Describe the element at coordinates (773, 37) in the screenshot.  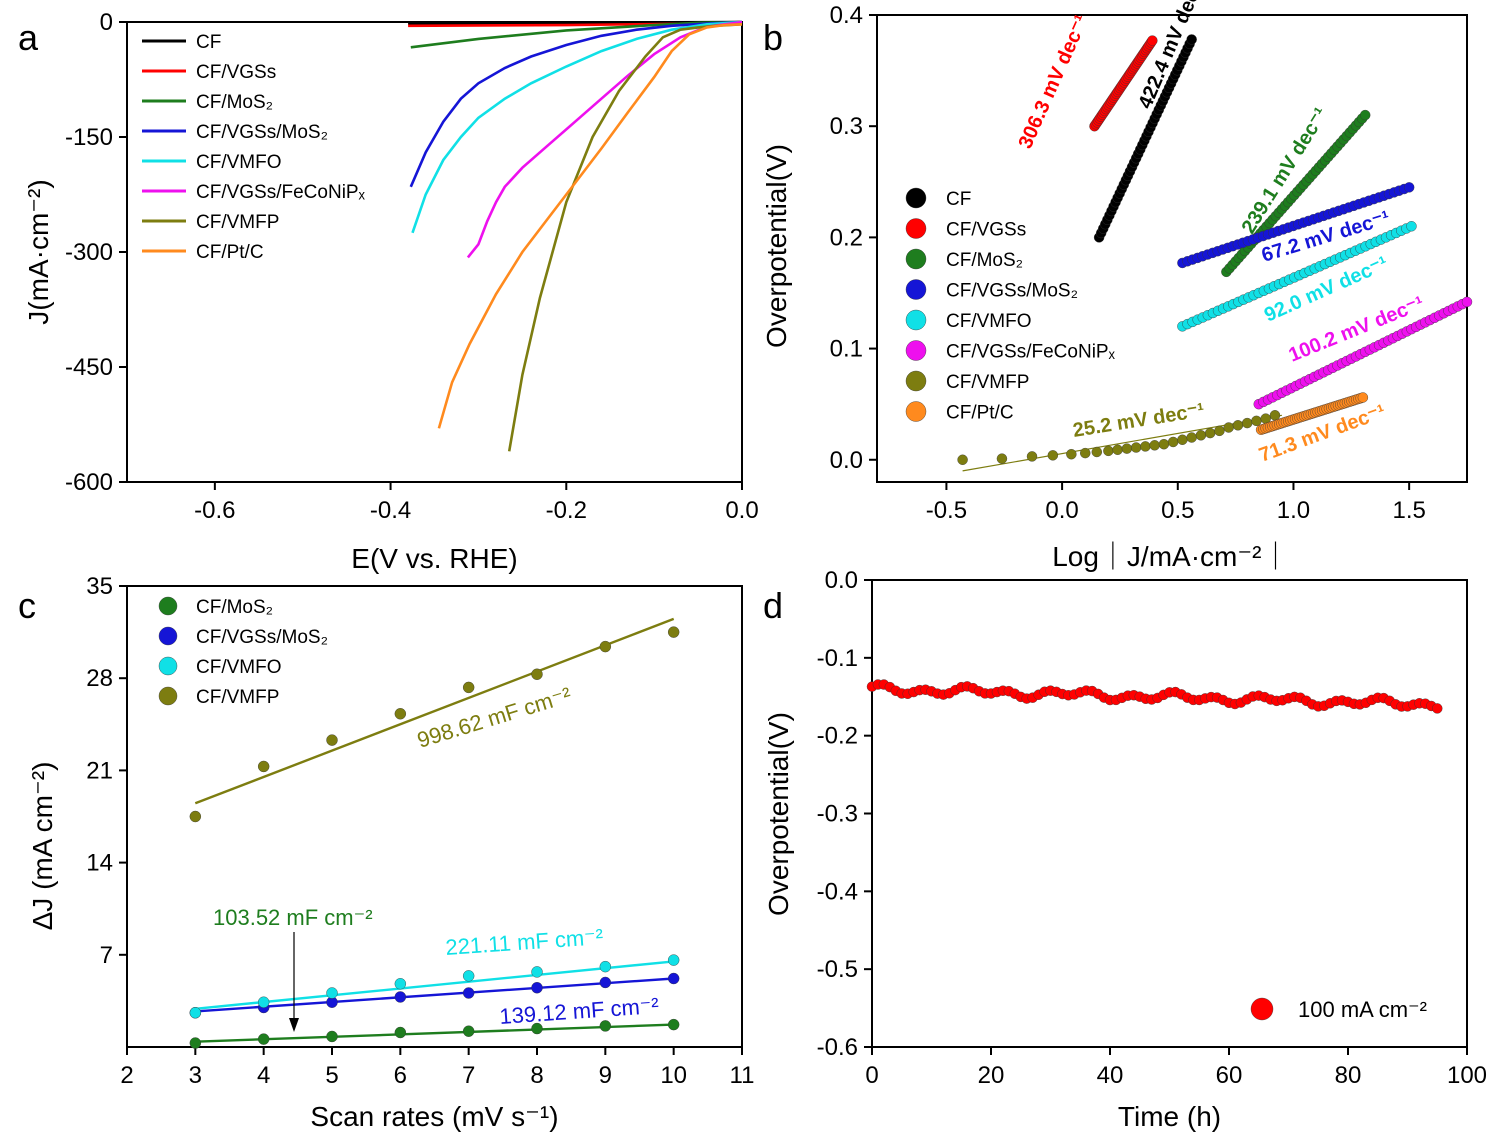
I see `panel-b-label: b` at that location.